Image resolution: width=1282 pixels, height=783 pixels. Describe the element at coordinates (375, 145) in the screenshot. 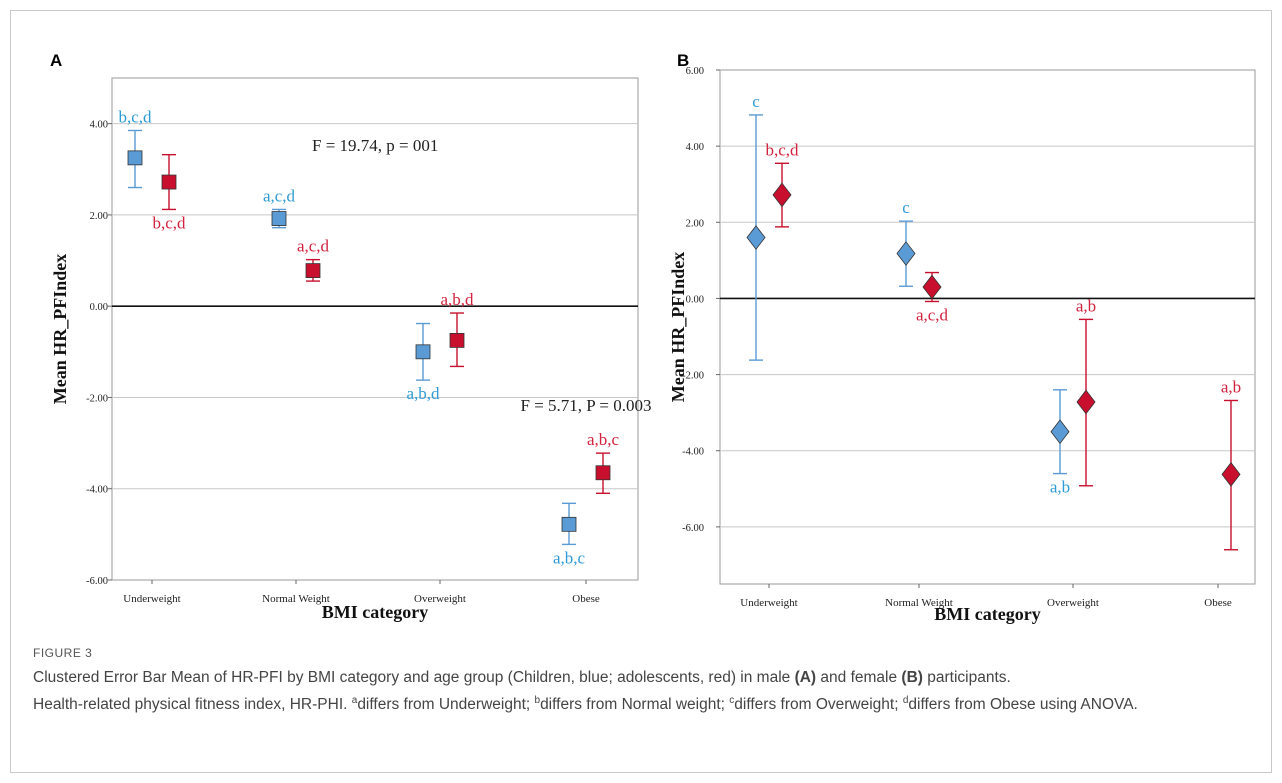

I see `f-statistic-annotation: F = 19.74, p = 001` at that location.